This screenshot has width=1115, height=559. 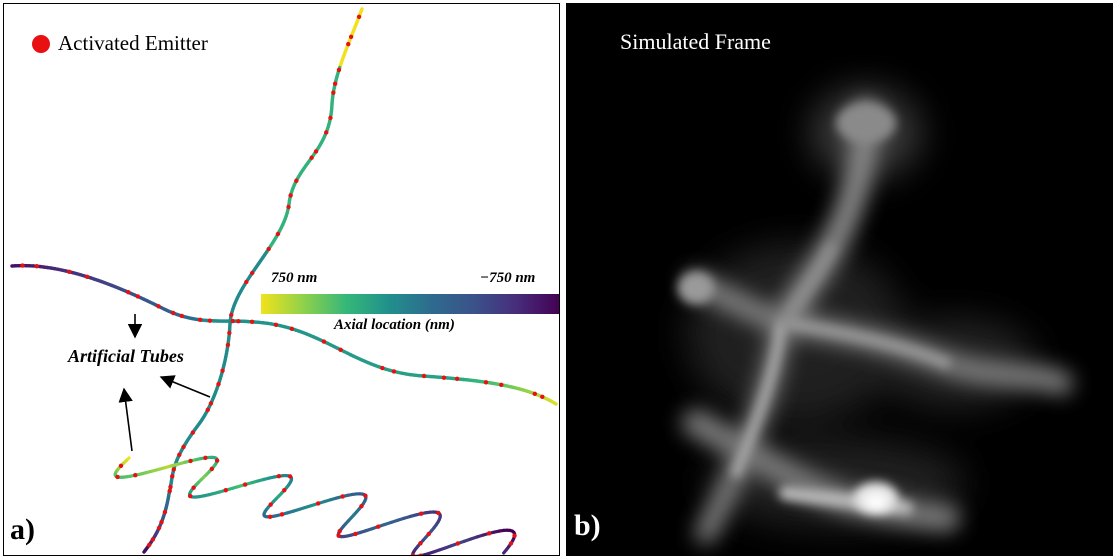 What do you see at coordinates (185, 386) in the screenshot?
I see `arrow-to-curve` at bounding box center [185, 386].